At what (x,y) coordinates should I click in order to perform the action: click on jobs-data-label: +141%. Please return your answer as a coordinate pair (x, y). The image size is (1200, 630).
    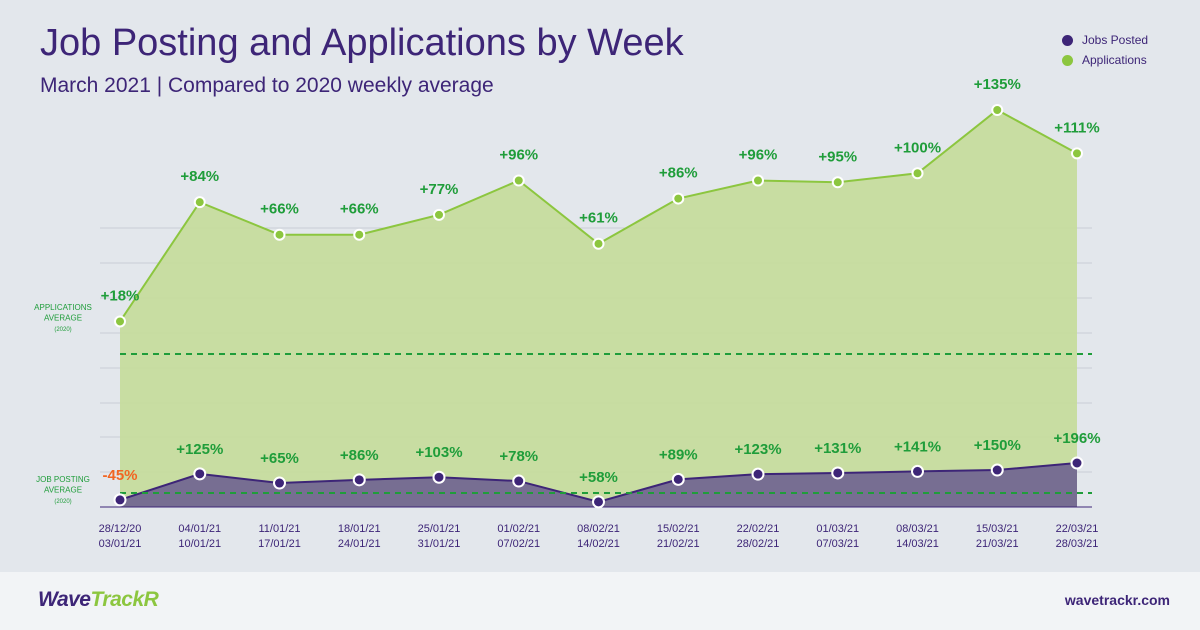
    Looking at the image, I should click on (917, 446).